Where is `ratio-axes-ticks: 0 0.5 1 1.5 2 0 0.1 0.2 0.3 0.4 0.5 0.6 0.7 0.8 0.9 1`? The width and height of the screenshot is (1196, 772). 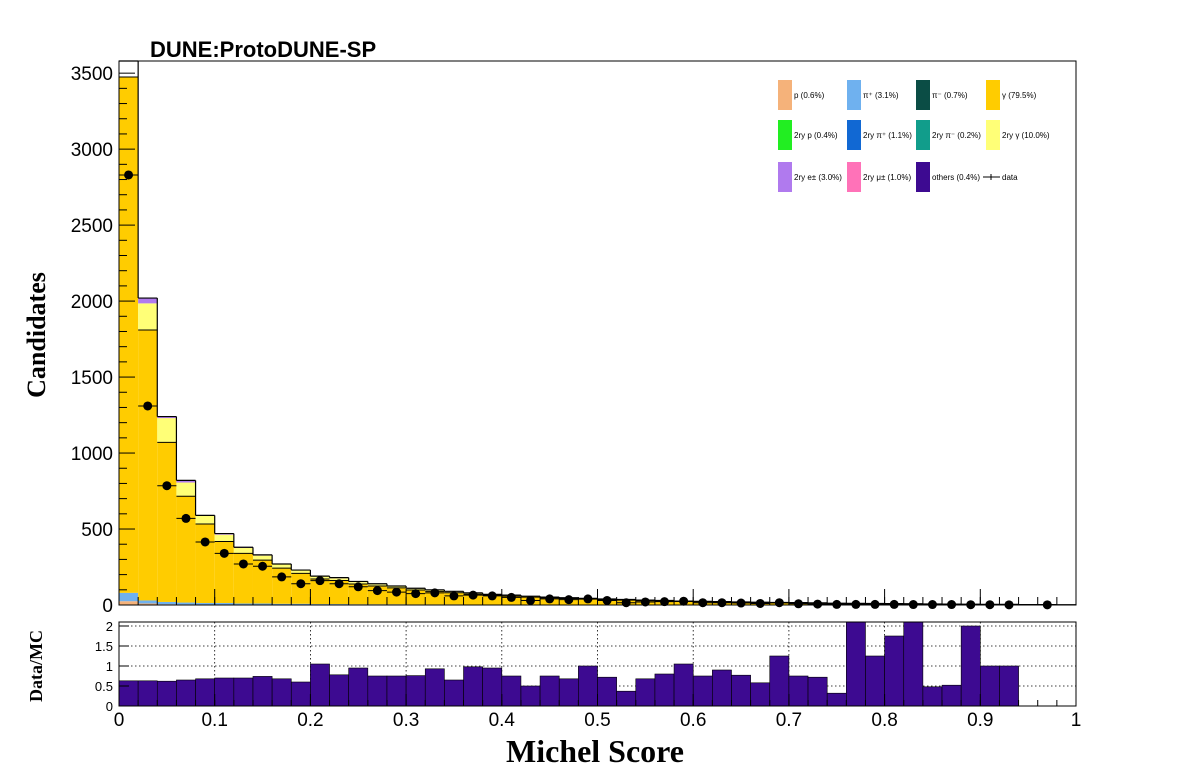
ratio-axes-ticks: 0 0.5 1 1.5 2 0 0.1 0.2 0.3 0.4 0.5 0.6 0.7 0.8 0.9 1 is located at coordinates (588, 675).